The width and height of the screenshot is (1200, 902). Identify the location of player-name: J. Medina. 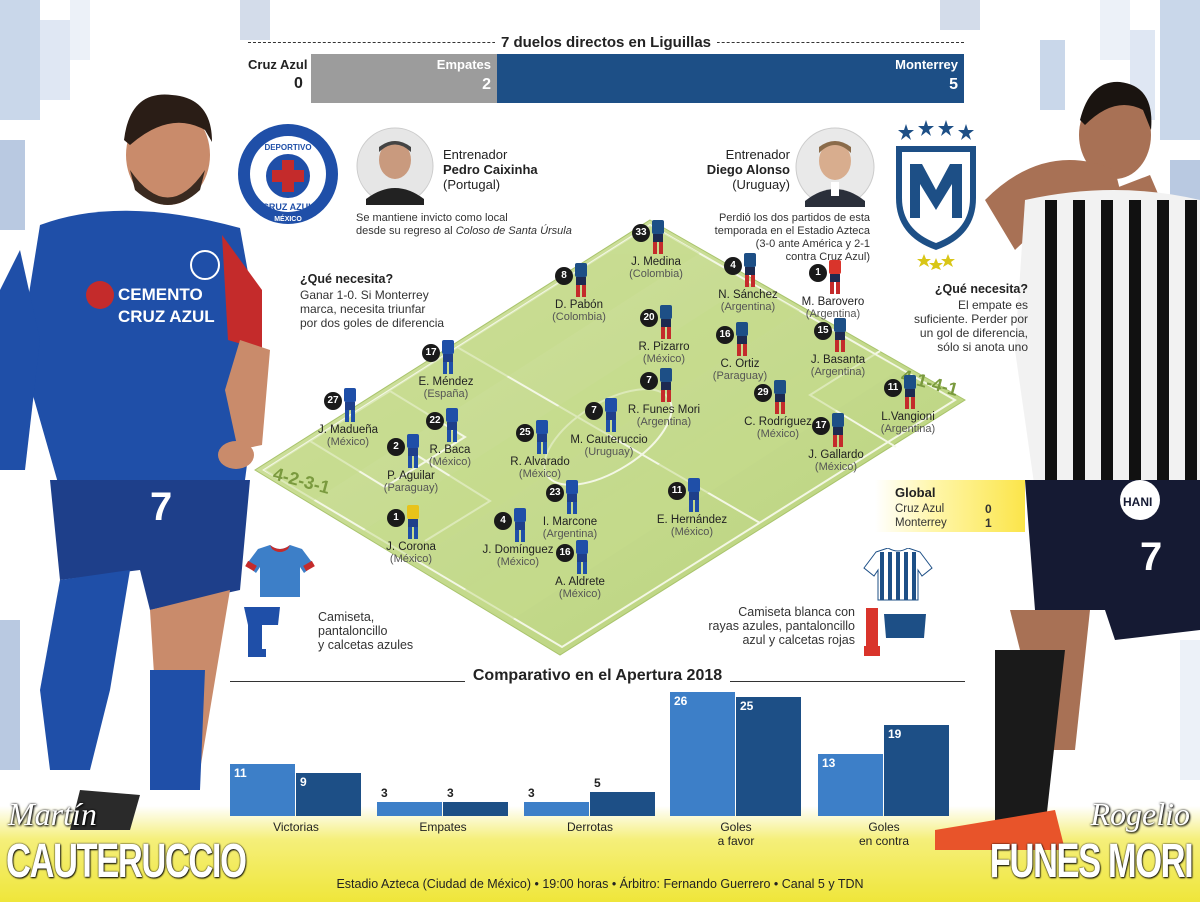
(656, 262).